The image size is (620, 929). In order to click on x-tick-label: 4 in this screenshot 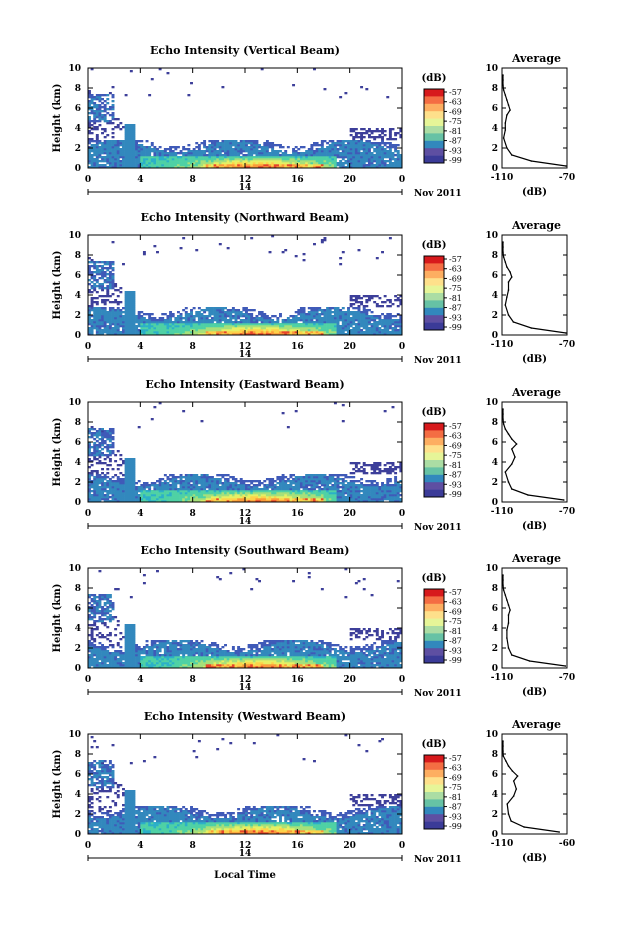, I will do `click(140, 180)`.